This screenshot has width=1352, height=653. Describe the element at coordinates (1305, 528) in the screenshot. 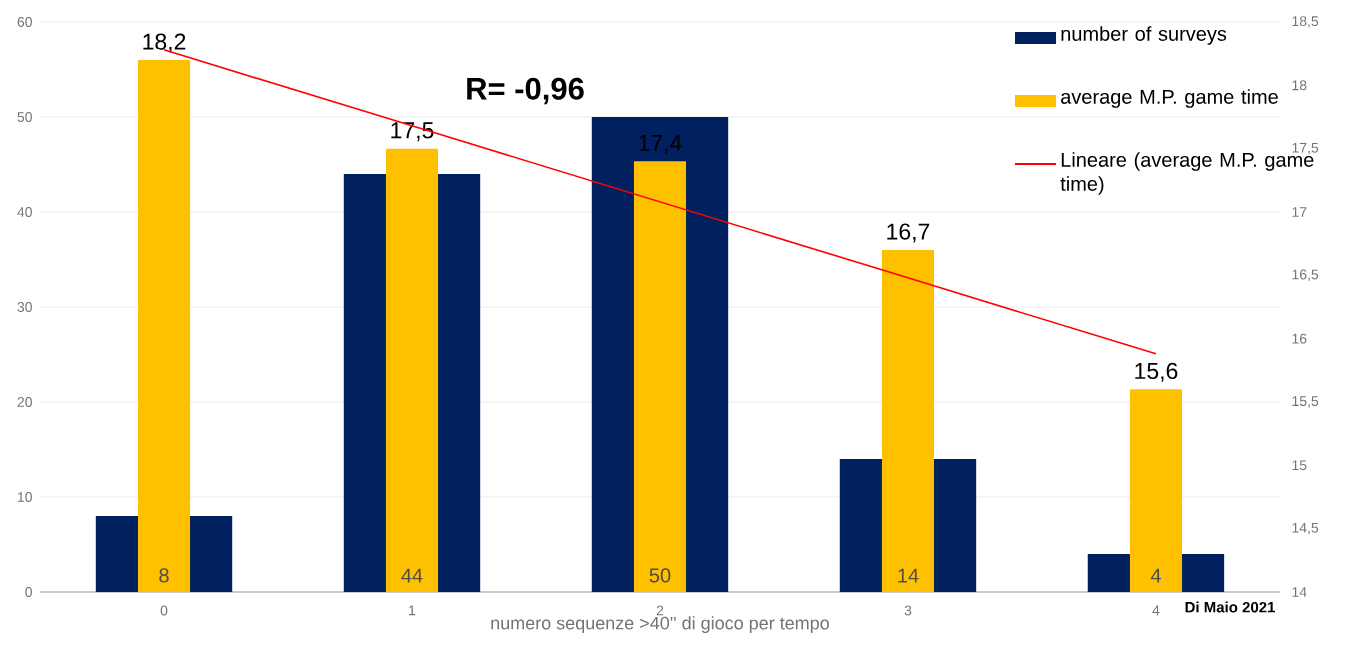

I see `y2-tick-label: 14,5` at that location.